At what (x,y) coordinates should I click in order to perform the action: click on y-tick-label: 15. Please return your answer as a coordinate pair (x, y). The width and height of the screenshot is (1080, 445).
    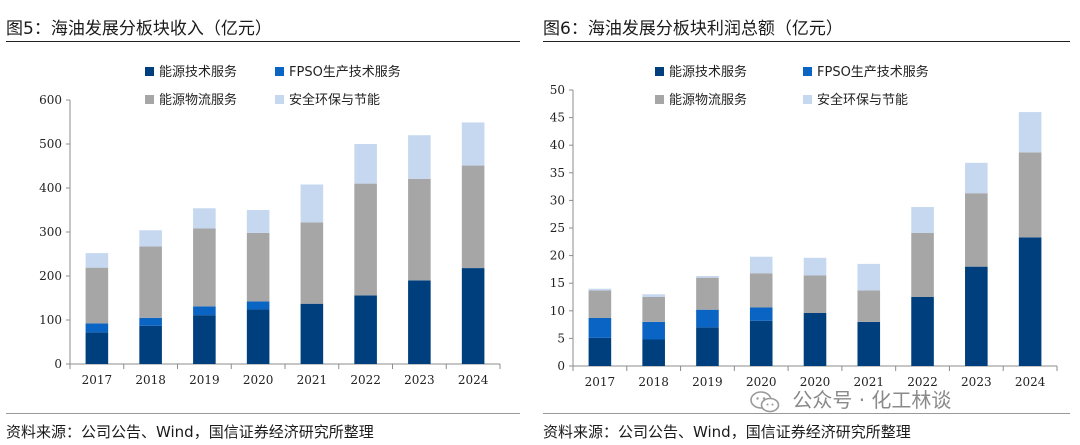
    Looking at the image, I should click on (557, 283).